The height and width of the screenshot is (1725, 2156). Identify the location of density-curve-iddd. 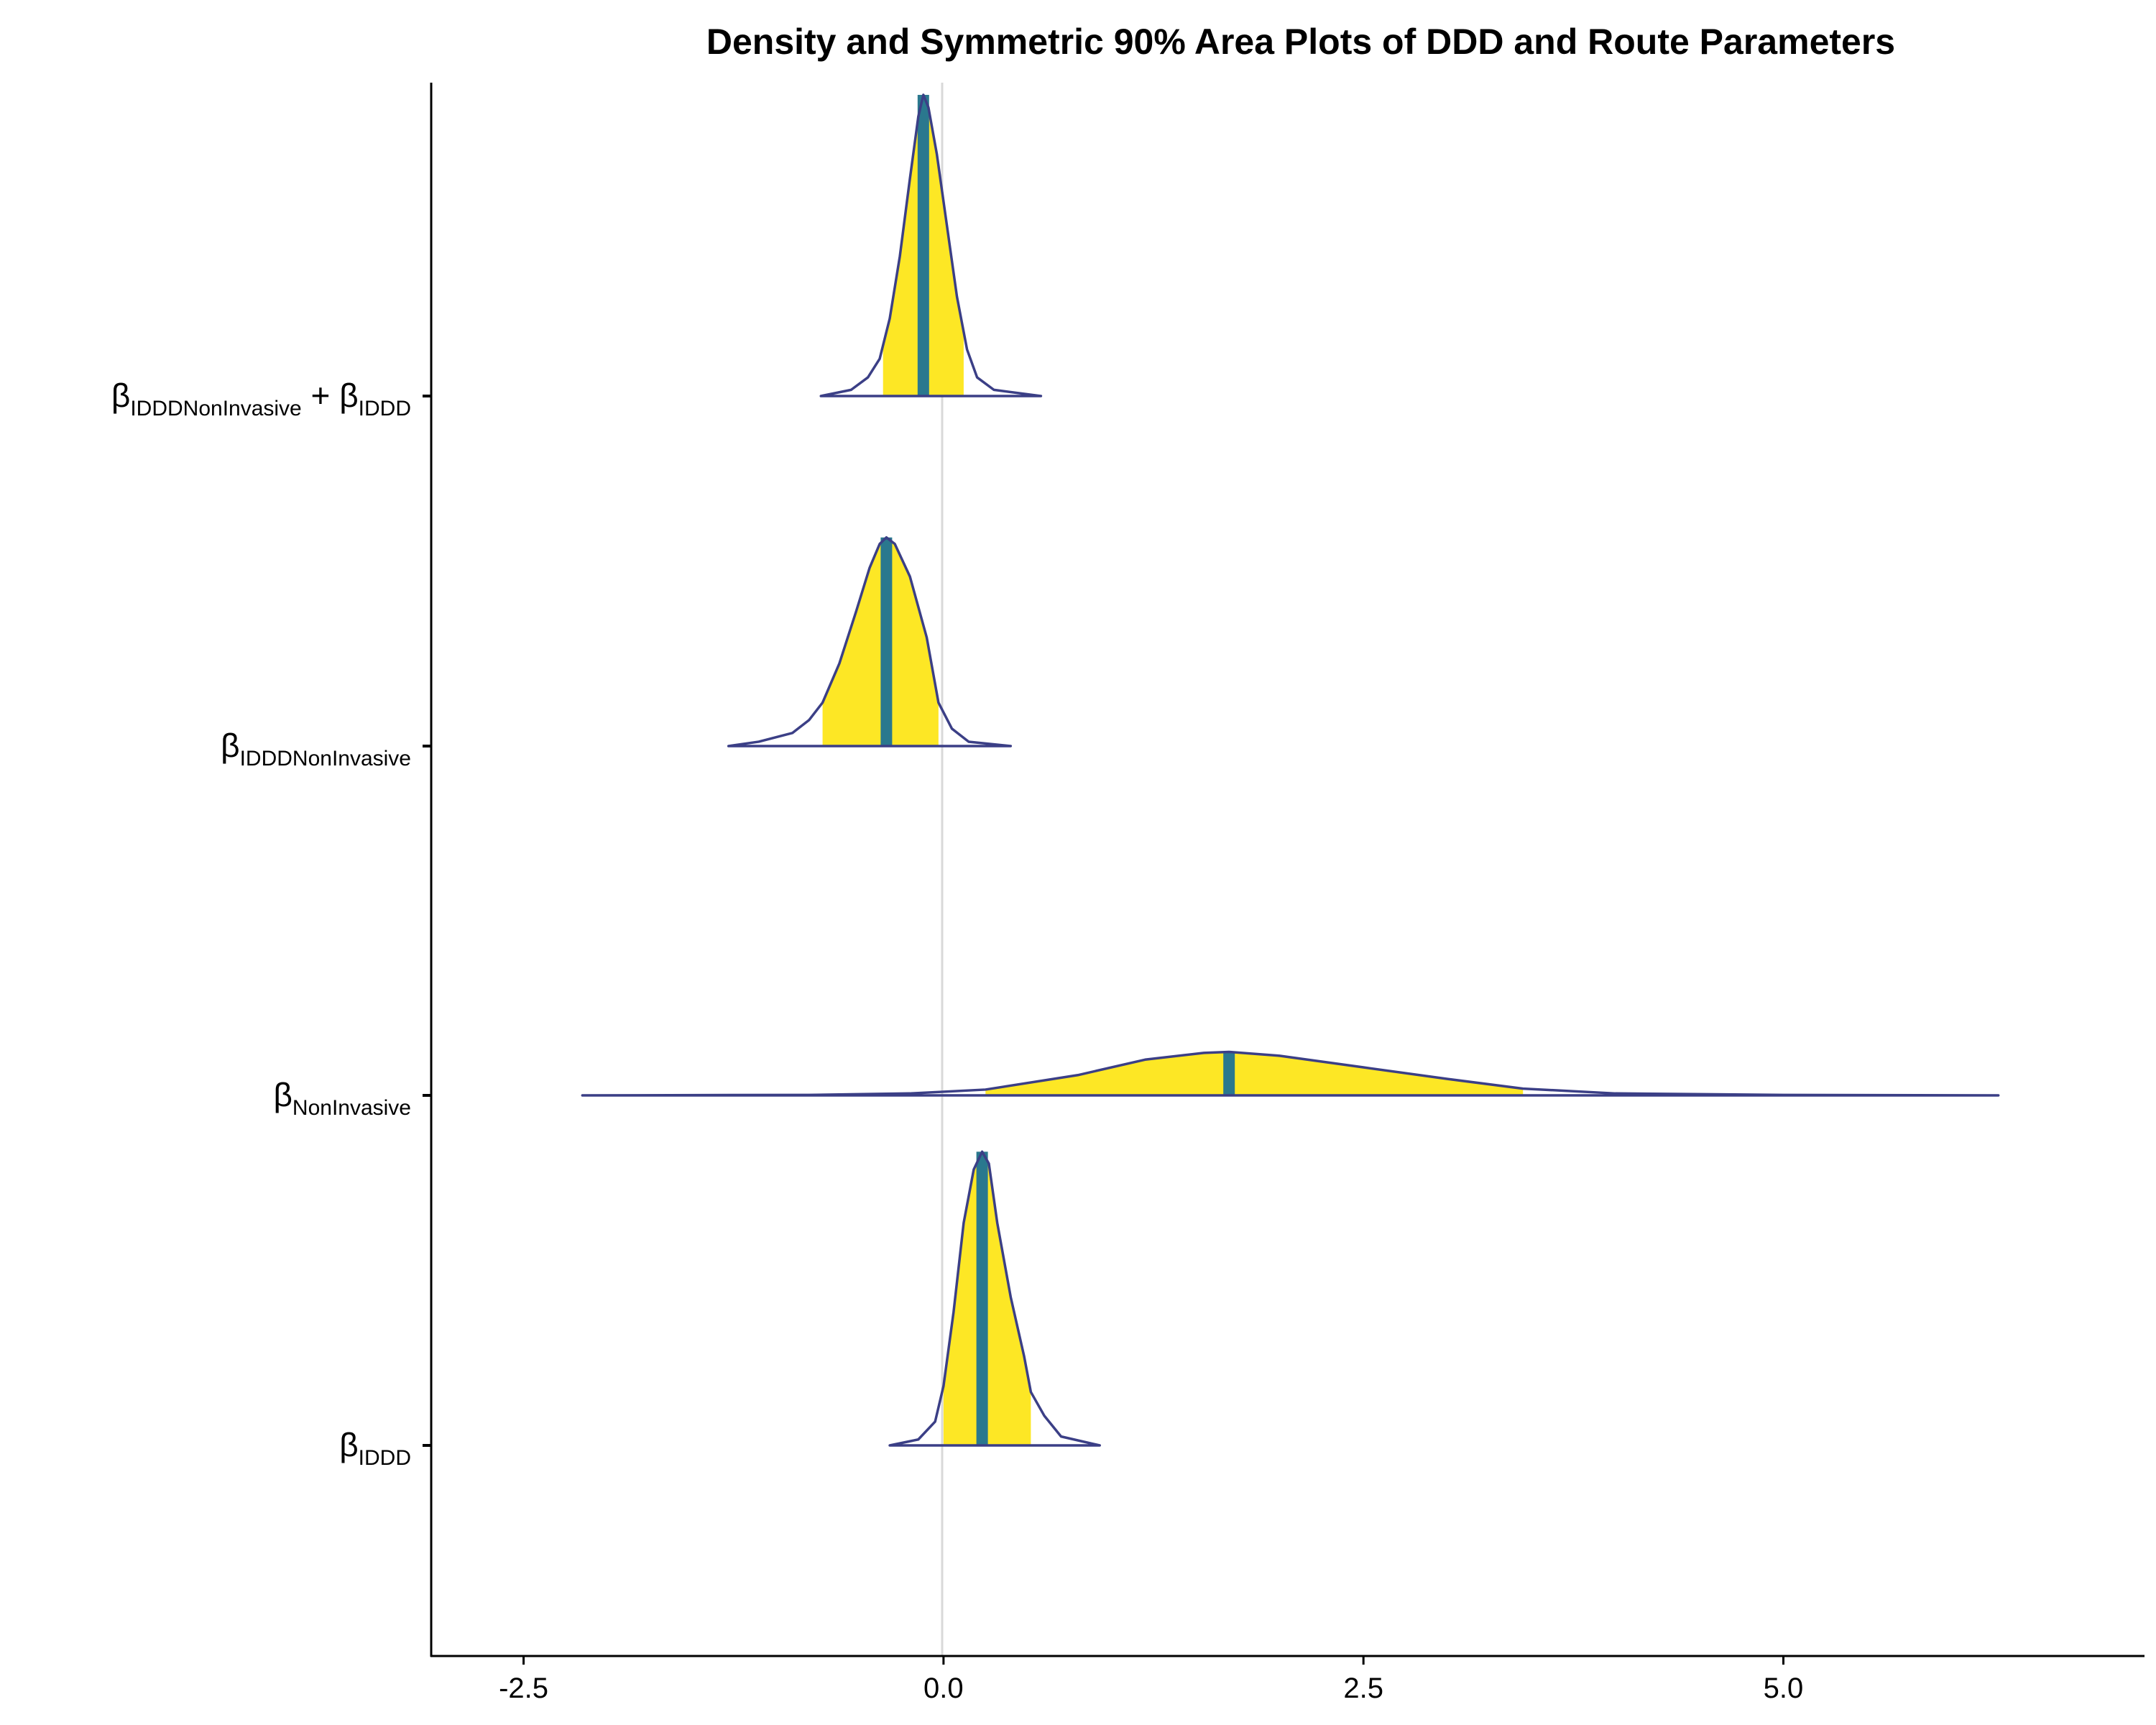
(994, 1298).